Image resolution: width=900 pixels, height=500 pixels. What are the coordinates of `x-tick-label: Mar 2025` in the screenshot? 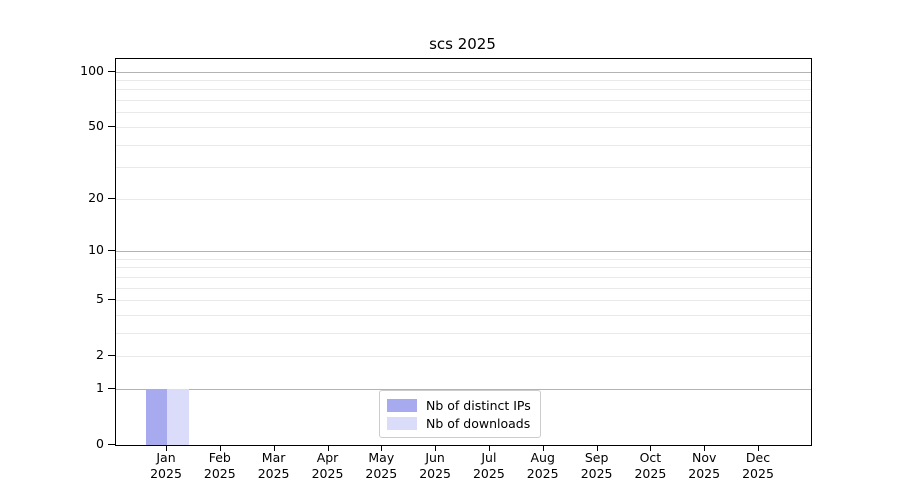 It's located at (274, 465).